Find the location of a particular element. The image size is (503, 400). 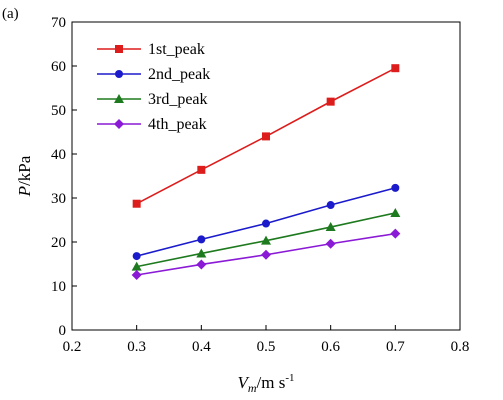

legend-label: 3rd_peak is located at coordinates (178, 99).